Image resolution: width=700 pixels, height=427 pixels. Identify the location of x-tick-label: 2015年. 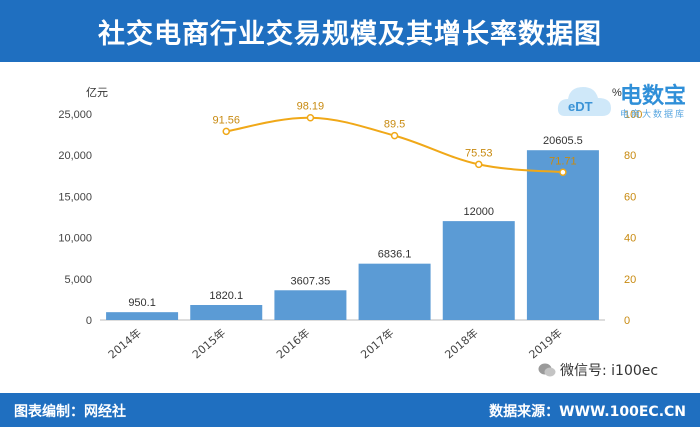
(208, 344).